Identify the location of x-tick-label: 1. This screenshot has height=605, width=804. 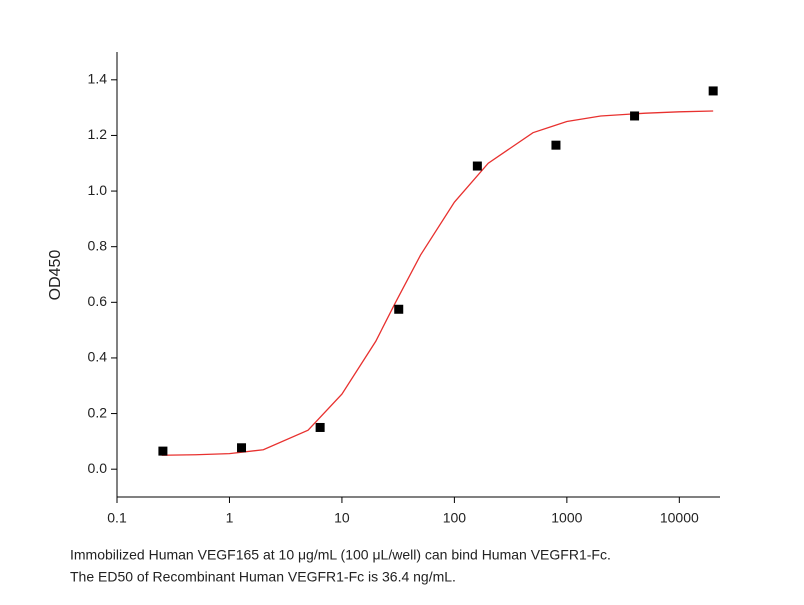
(230, 518).